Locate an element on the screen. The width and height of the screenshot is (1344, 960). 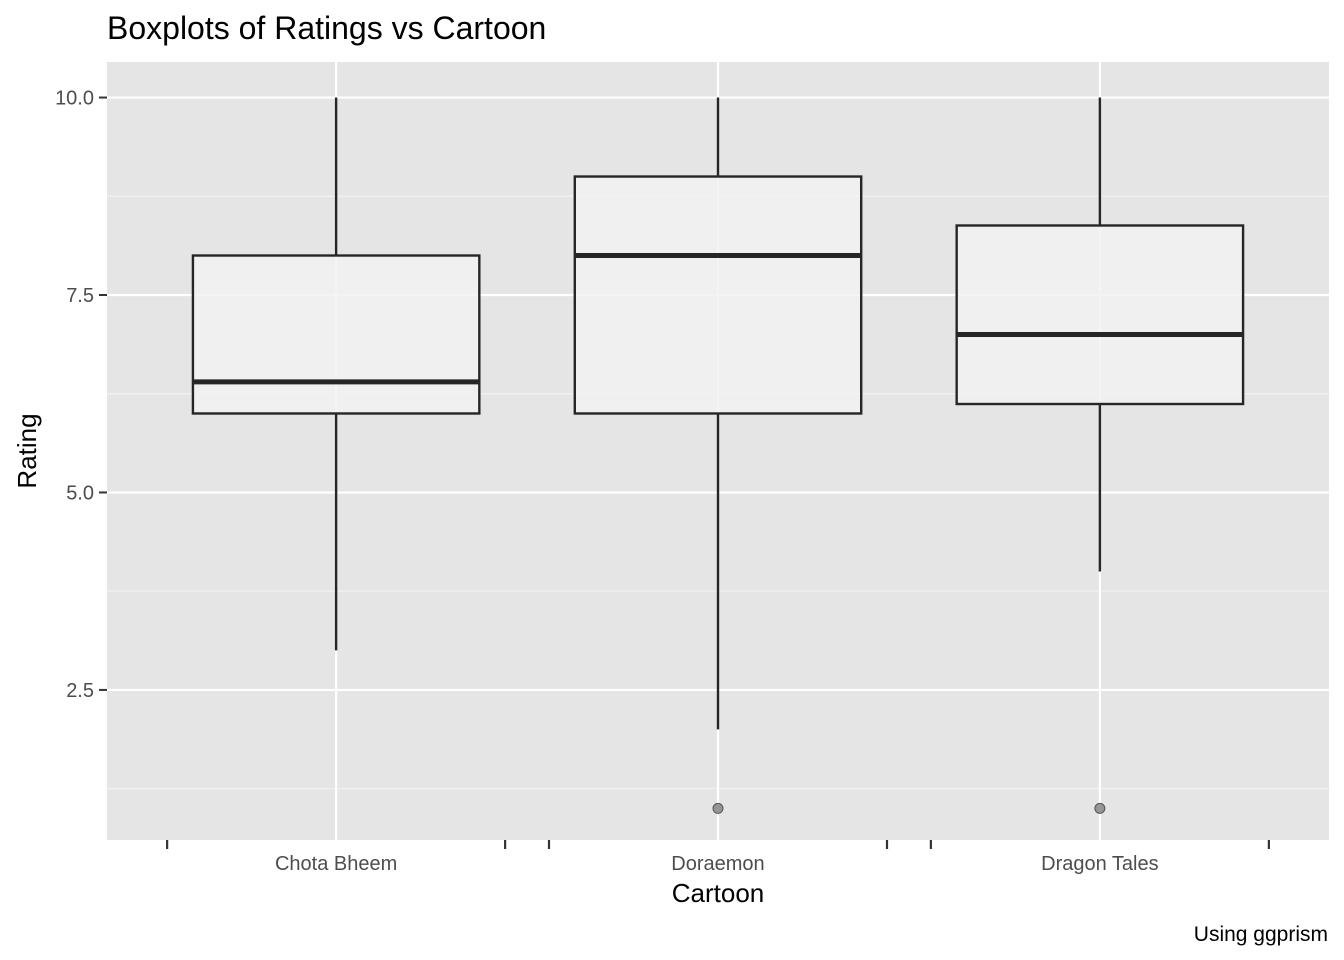
y-tick-label: 7.5 is located at coordinates (80, 296).